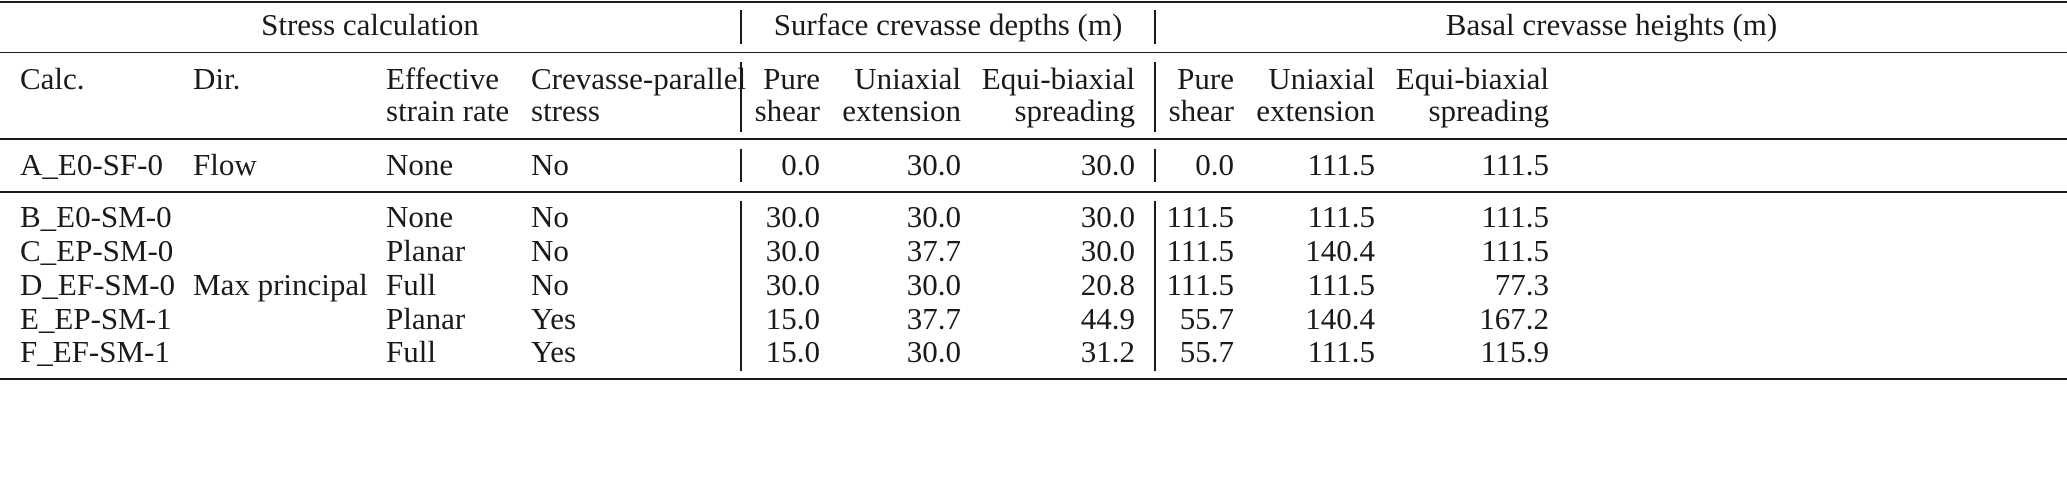 Image resolution: width=2067 pixels, height=501 pixels. What do you see at coordinates (550, 164) in the screenshot?
I see `row-a-cps: No` at bounding box center [550, 164].